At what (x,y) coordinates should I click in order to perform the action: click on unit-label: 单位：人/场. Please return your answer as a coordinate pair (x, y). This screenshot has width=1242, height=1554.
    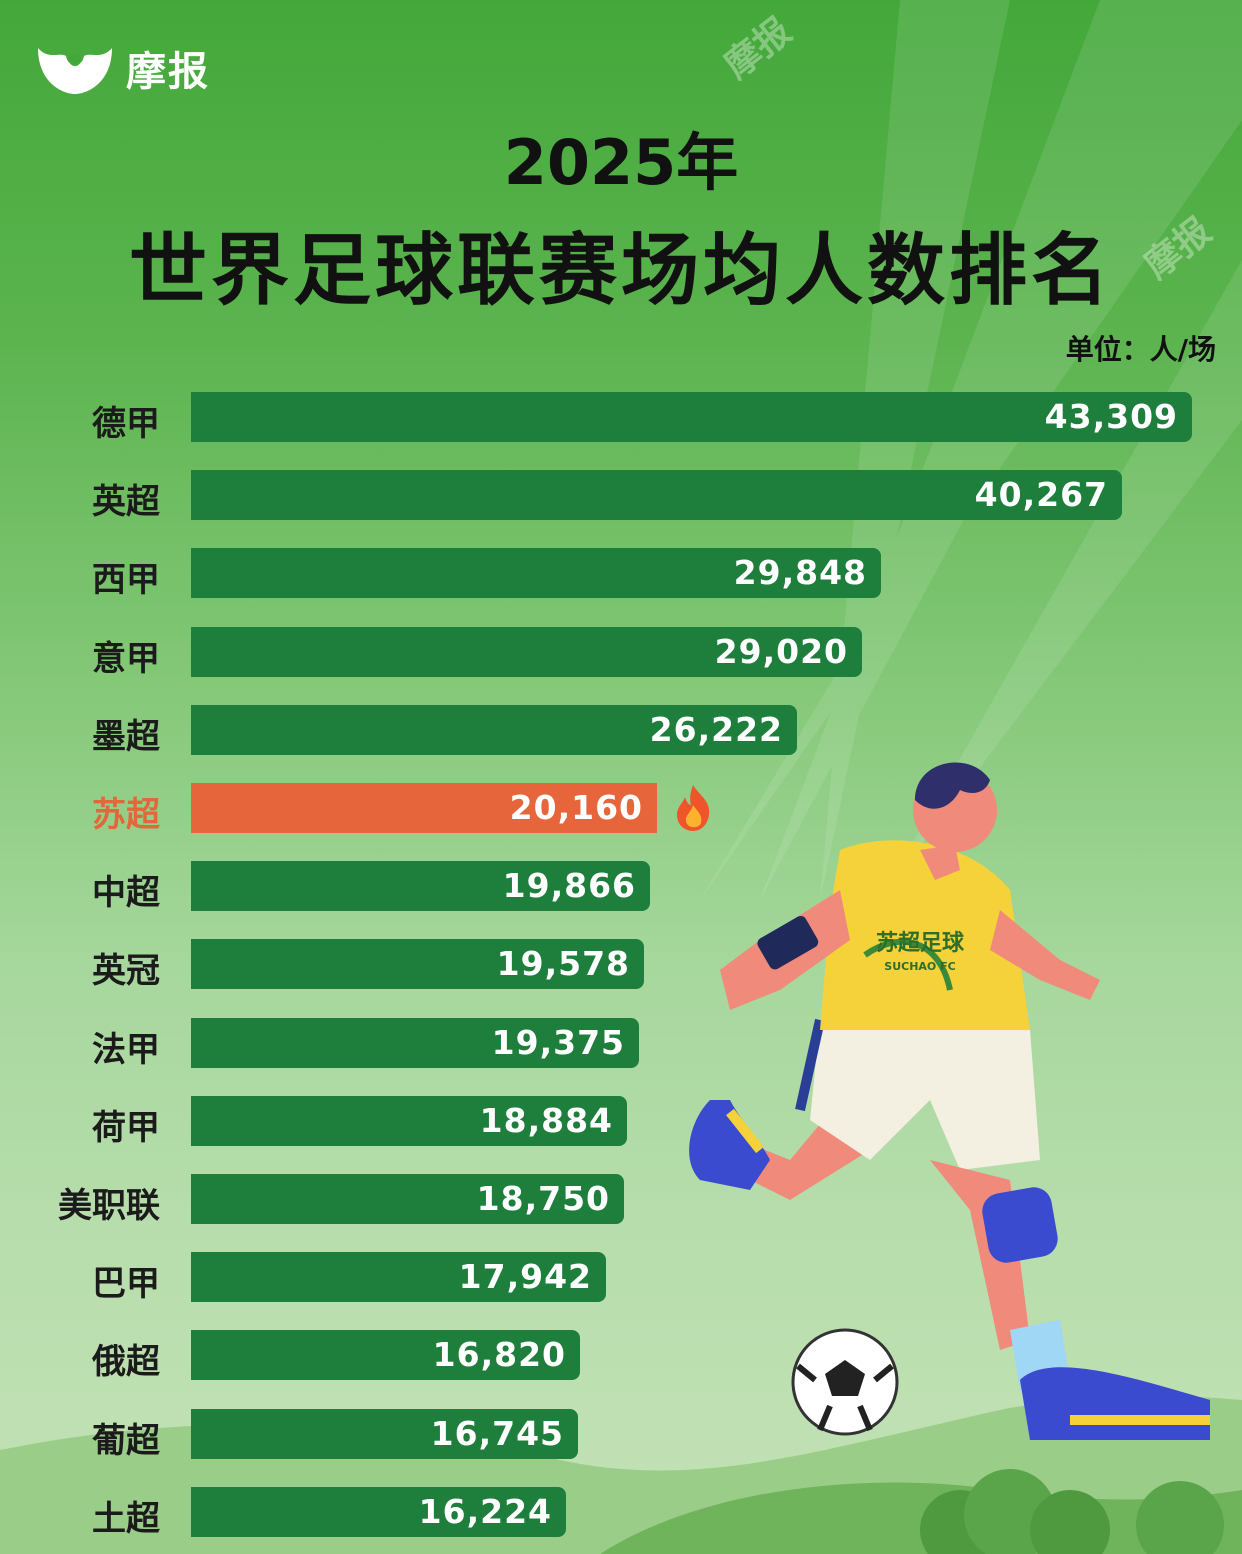
    Looking at the image, I should click on (1140, 349).